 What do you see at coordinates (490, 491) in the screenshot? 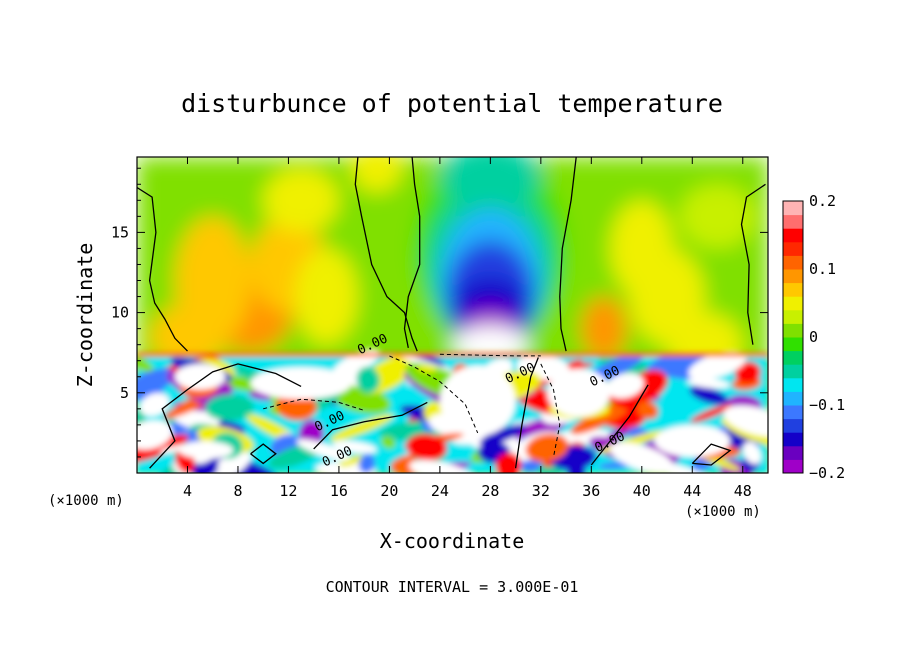
I see `x-tick-label: 28` at bounding box center [490, 491].